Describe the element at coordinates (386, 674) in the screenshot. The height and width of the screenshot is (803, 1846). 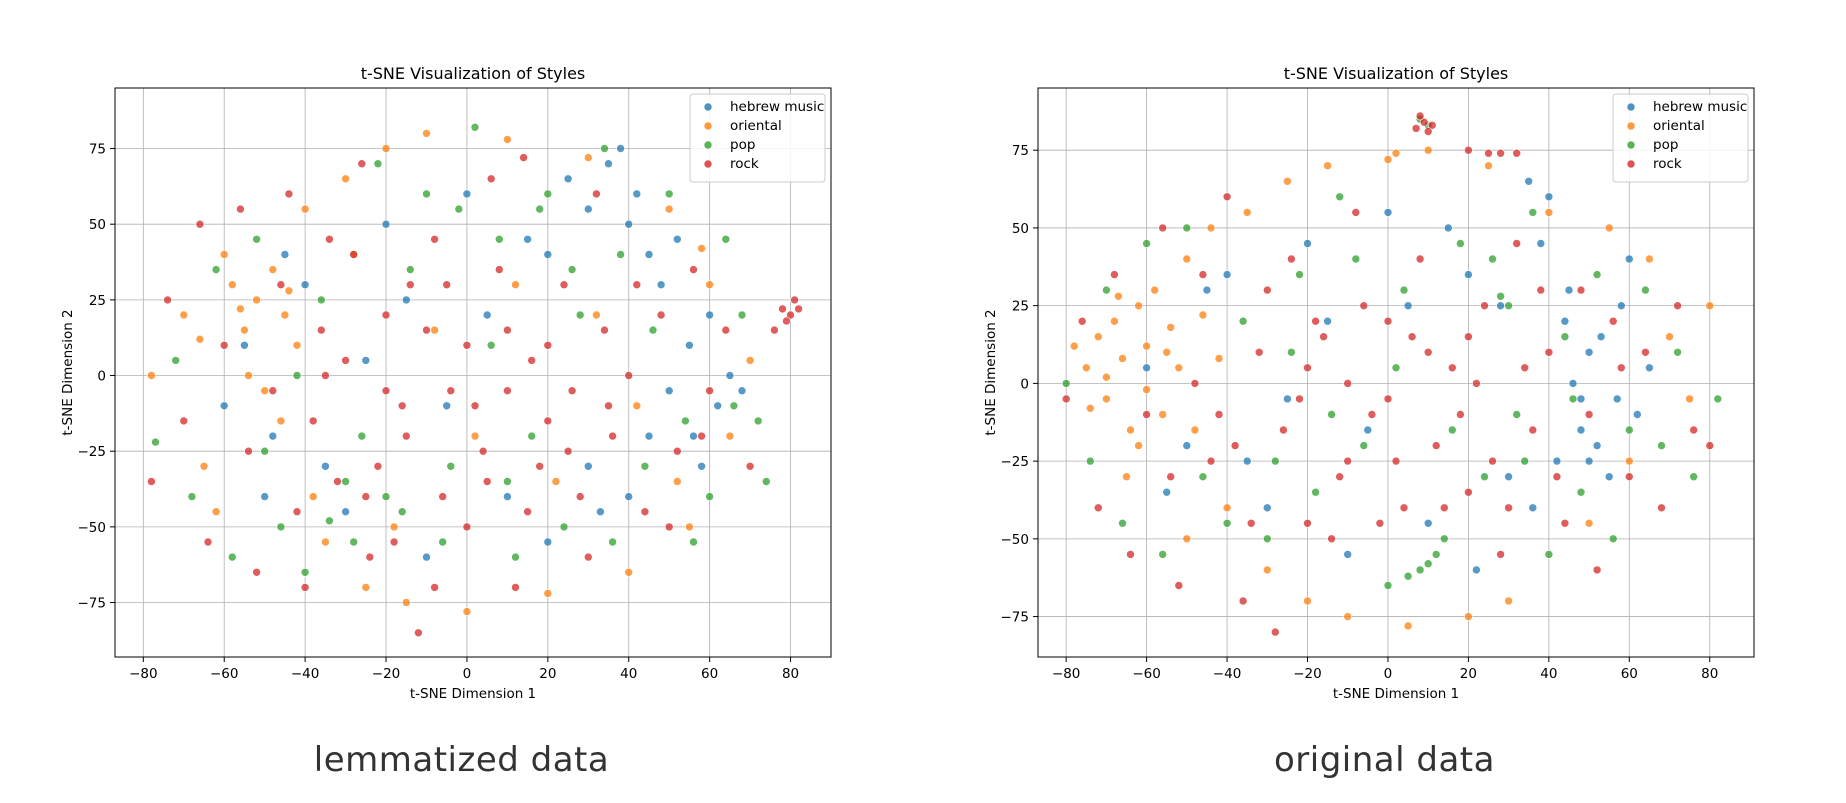
I see `x-tick-label: −20` at that location.